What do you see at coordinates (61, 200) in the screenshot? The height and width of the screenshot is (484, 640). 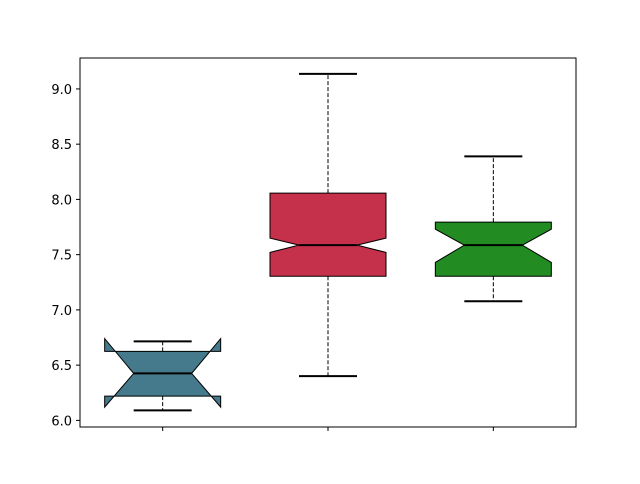 I see `y-tick-label: 8.0` at bounding box center [61, 200].